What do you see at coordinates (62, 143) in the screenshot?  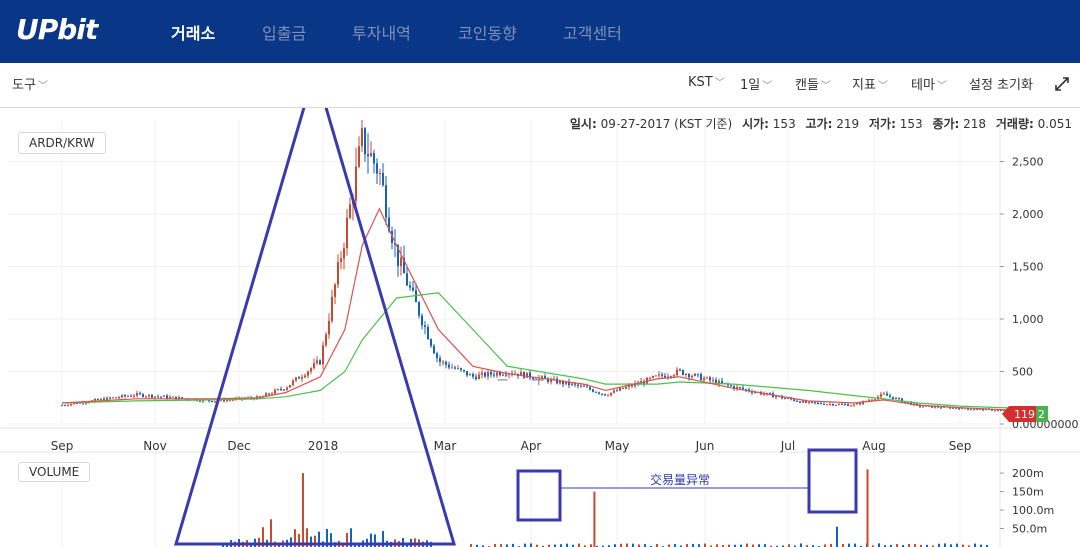 I see `symbol-label: ARDR/KRW` at bounding box center [62, 143].